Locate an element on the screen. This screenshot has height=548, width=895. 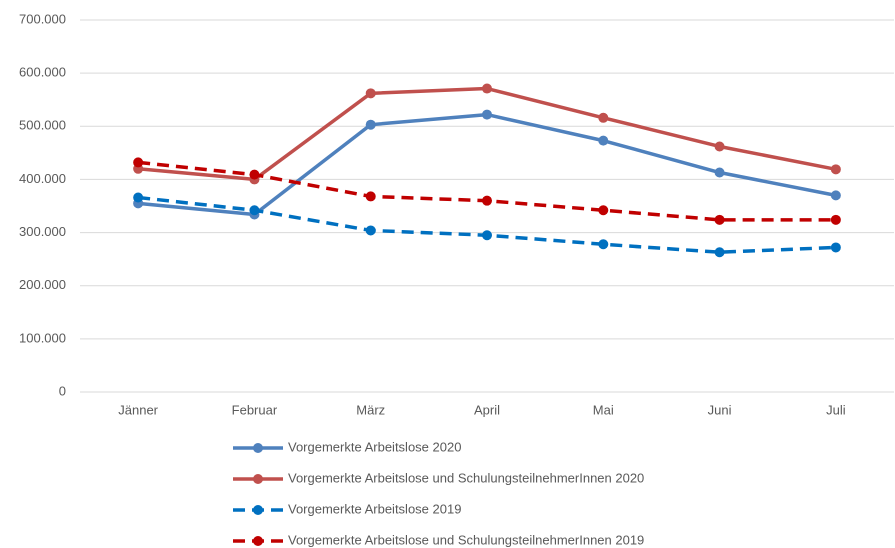
y-tick-label: 200.000 is located at coordinates (42, 284).